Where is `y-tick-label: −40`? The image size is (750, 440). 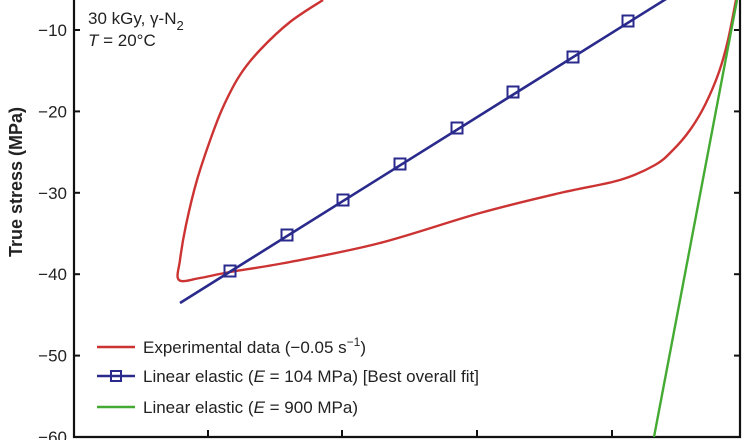 y-tick-label: −40 is located at coordinates (52, 274).